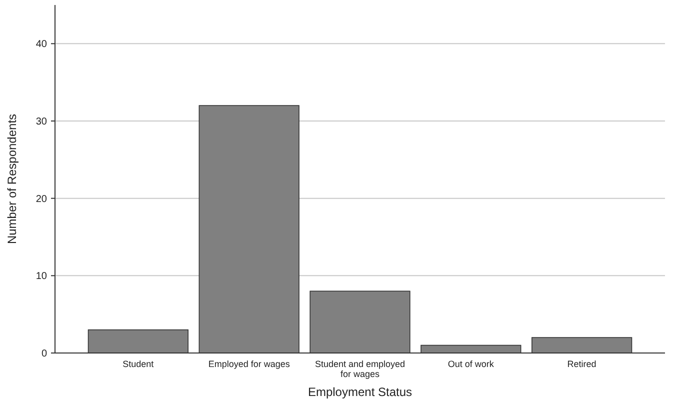 The image size is (675, 404). What do you see at coordinates (360, 392) in the screenshot?
I see `x-axis-title: Employment Status` at bounding box center [360, 392].